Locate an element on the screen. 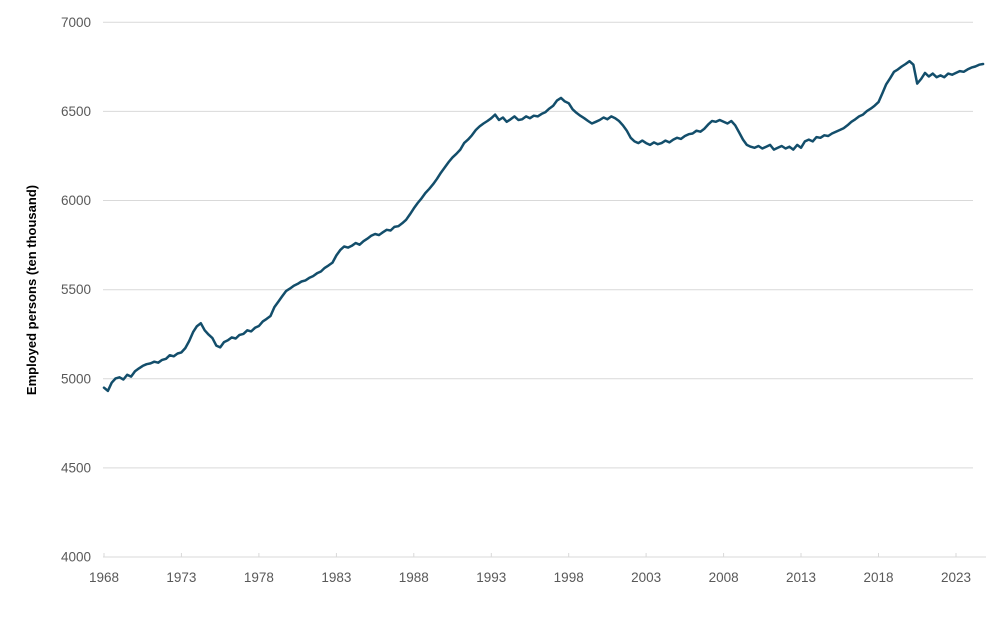 The width and height of the screenshot is (991, 617). y-tick-label: 4000 is located at coordinates (76, 557).